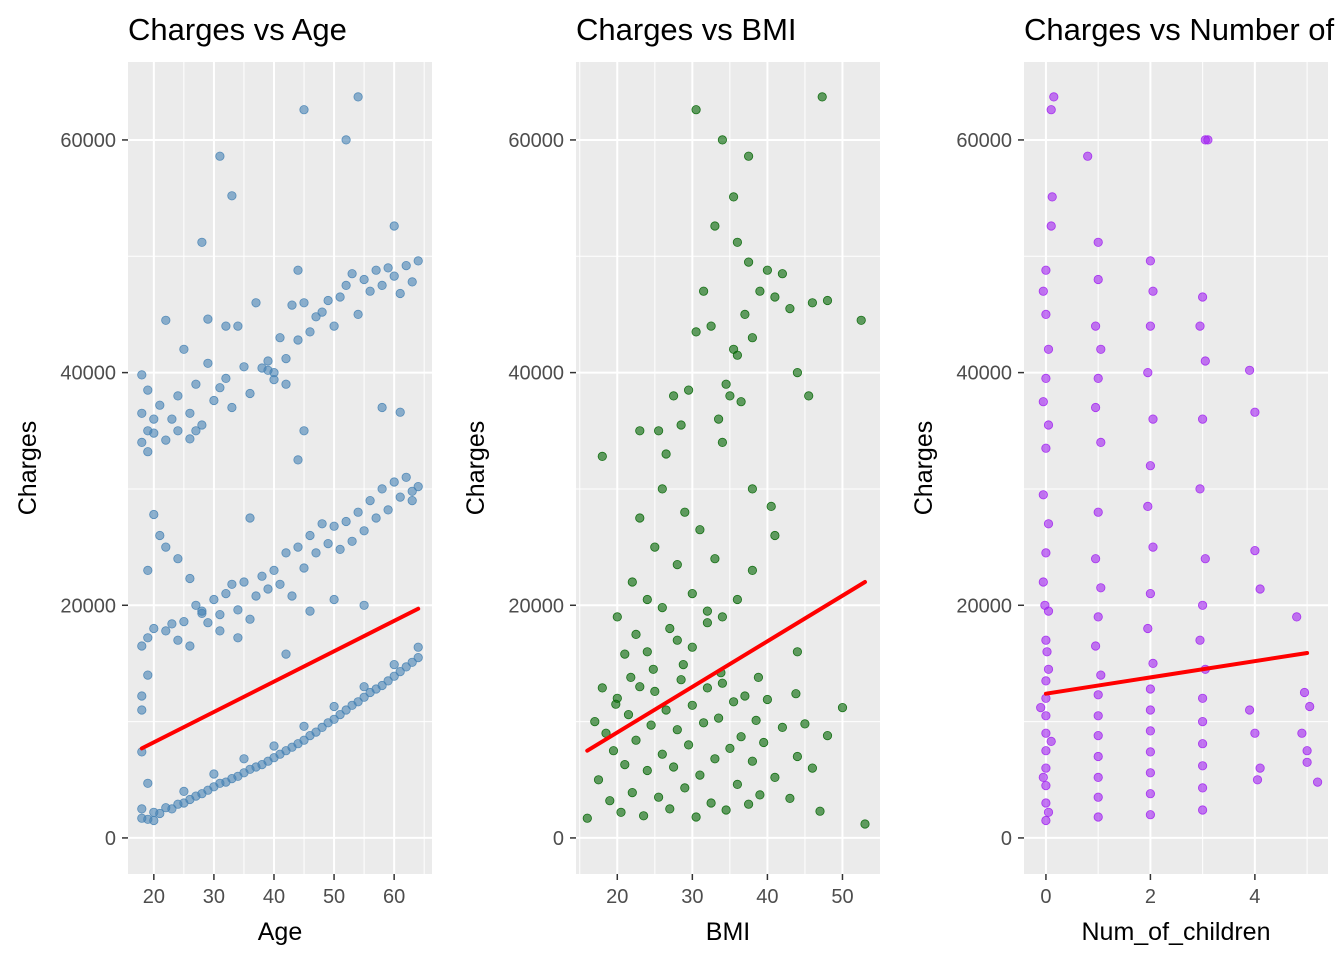 This screenshot has width=1344, height=960. Describe the element at coordinates (1176, 673) in the screenshot. I see `trend-line` at that location.